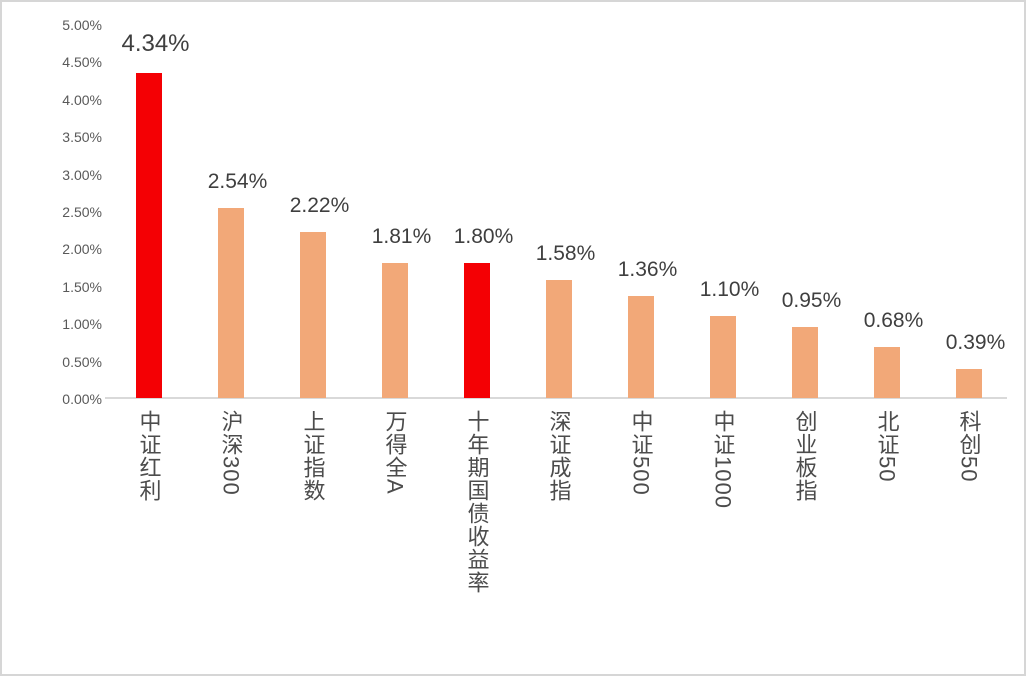 The width and height of the screenshot is (1026, 676). Describe the element at coordinates (237, 181) in the screenshot. I see `bar-value-label: 2.54%` at that location.